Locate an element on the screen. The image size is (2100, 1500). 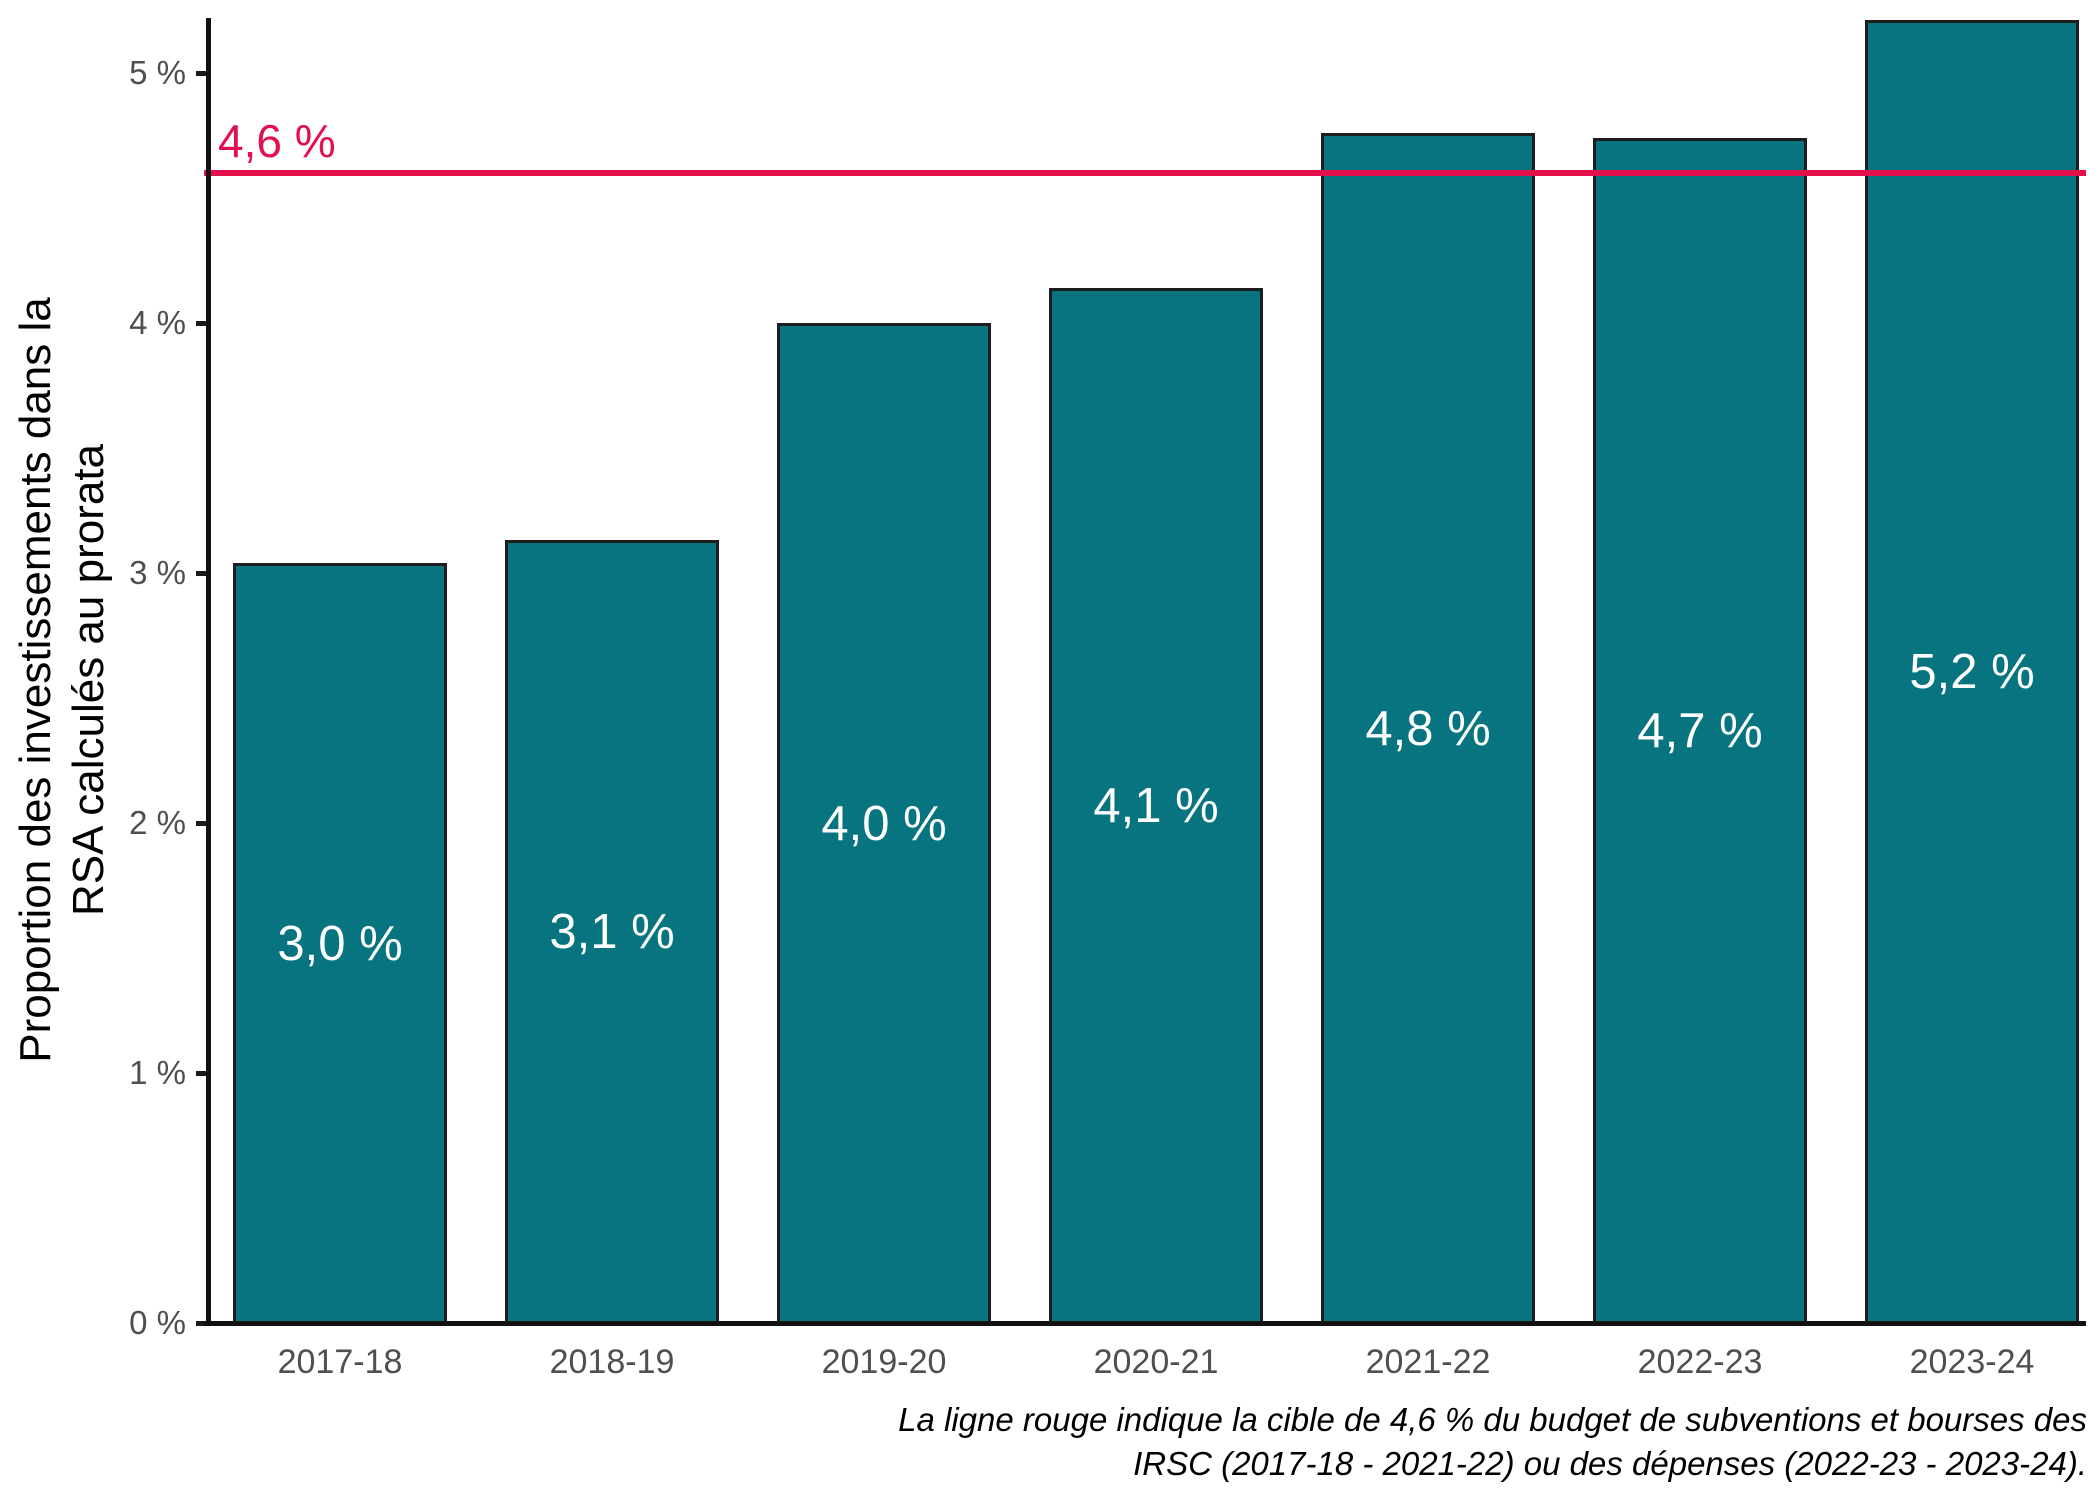
bar-value-label: 5,2 % is located at coordinates (1972, 672).